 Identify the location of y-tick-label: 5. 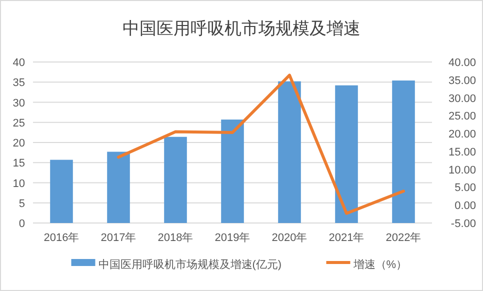
(21, 204).